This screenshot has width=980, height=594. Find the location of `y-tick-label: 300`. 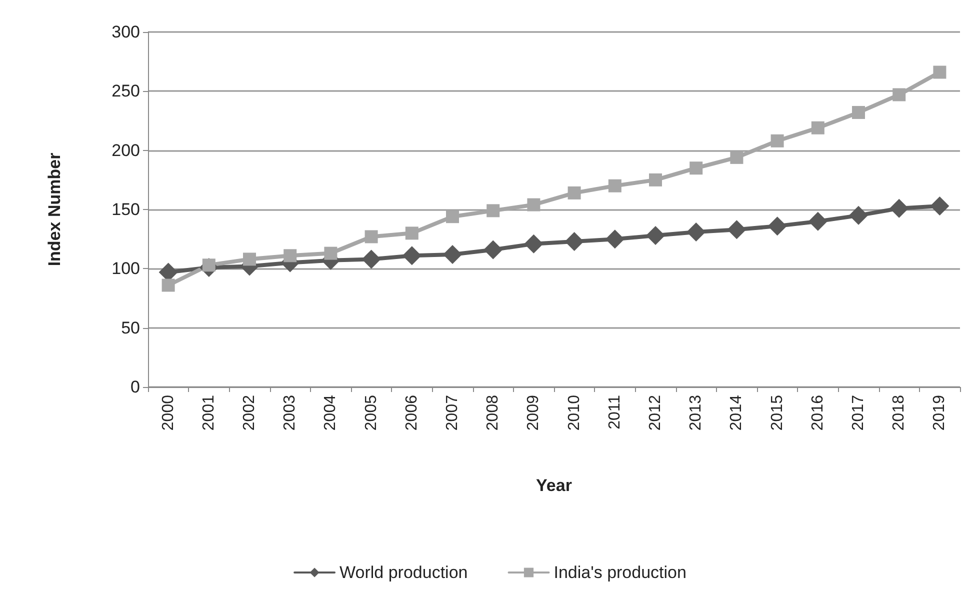

y-tick-label: 300 is located at coordinates (126, 32).